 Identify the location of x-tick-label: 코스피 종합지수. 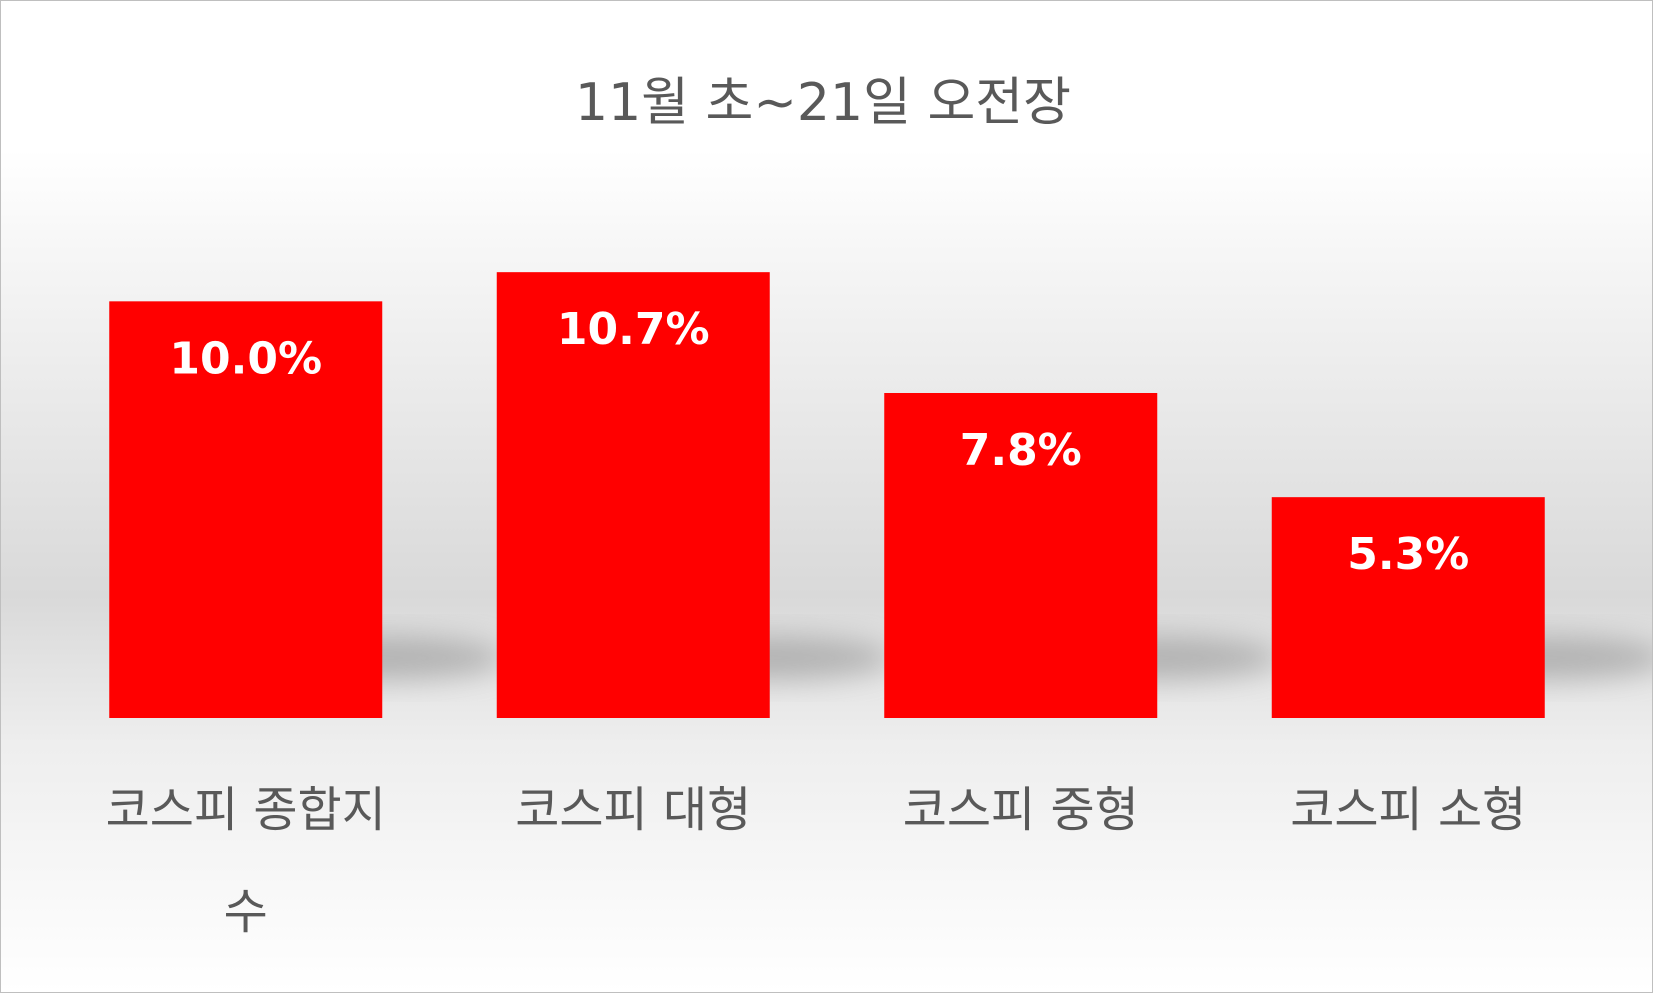
(245, 861).